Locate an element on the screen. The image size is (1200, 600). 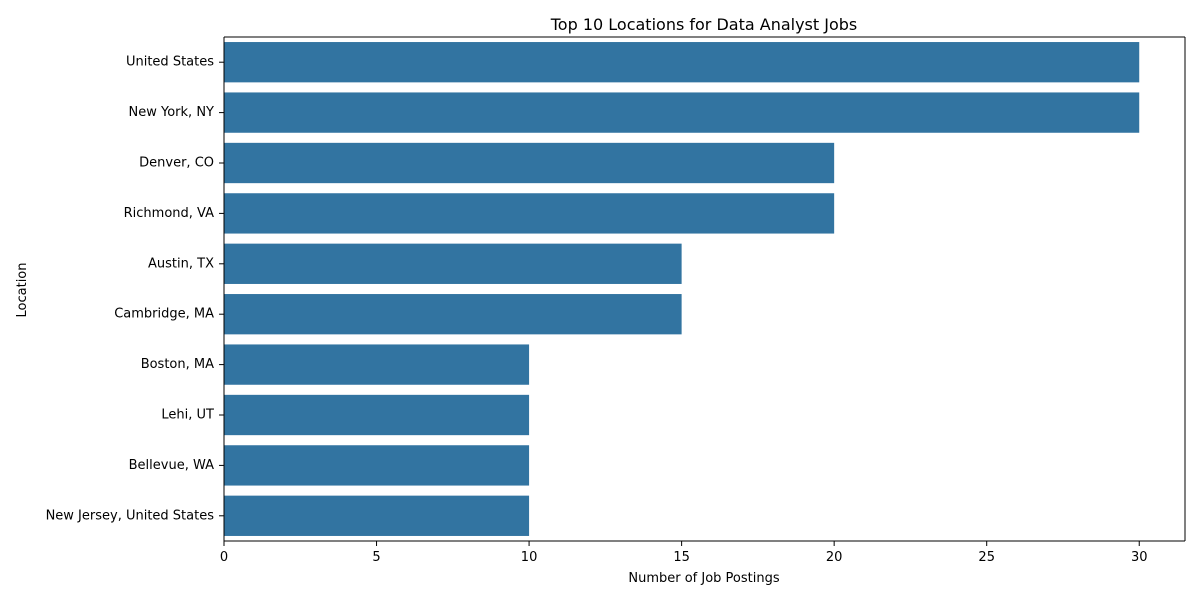
y-tick-label: United States is located at coordinates (170, 62).